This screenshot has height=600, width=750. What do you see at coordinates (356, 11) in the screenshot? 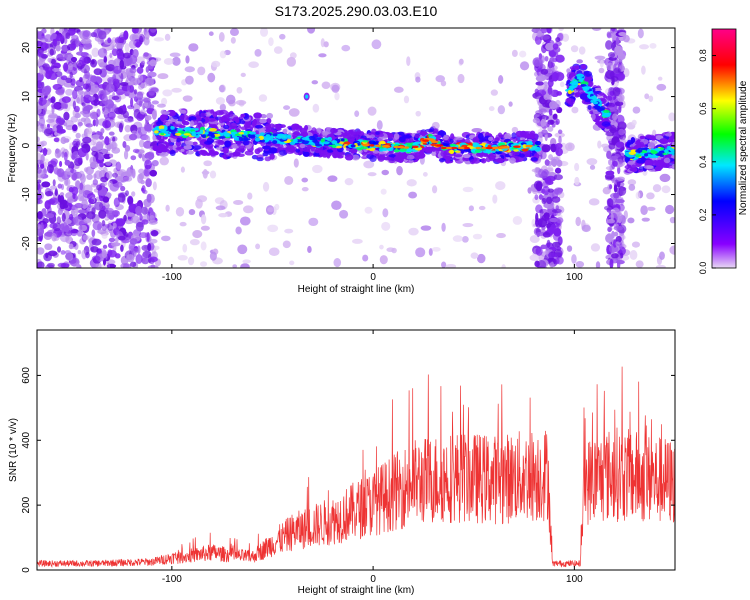
I see `figure-title: S173.2025.290.03.03.E10` at bounding box center [356, 11].